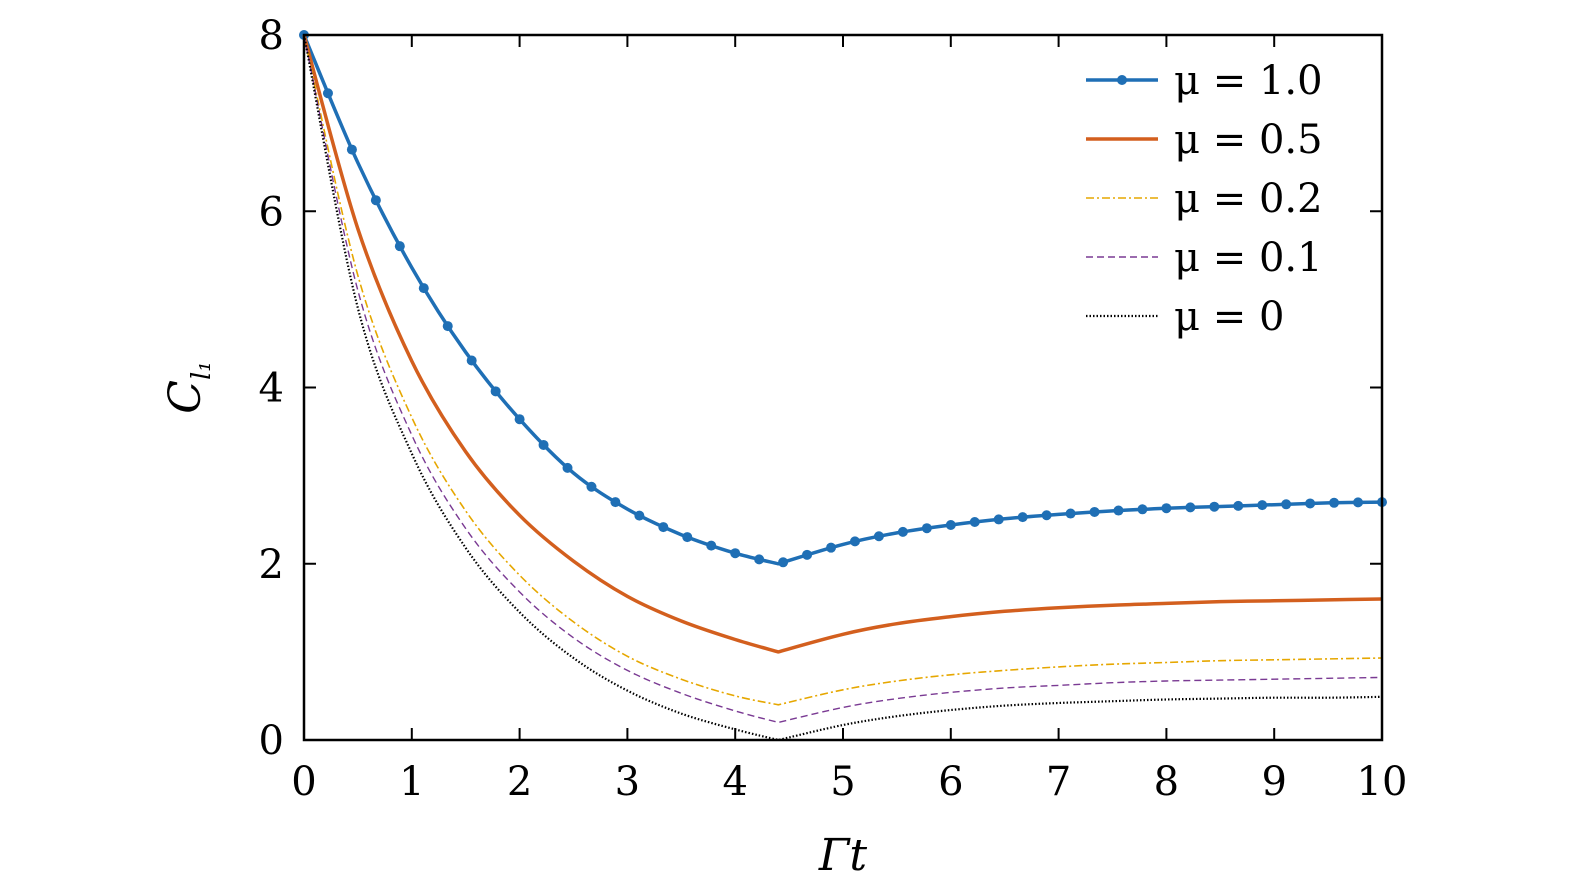  What do you see at coordinates (271, 212) in the screenshot?
I see `y-tick-label: 6` at bounding box center [271, 212].